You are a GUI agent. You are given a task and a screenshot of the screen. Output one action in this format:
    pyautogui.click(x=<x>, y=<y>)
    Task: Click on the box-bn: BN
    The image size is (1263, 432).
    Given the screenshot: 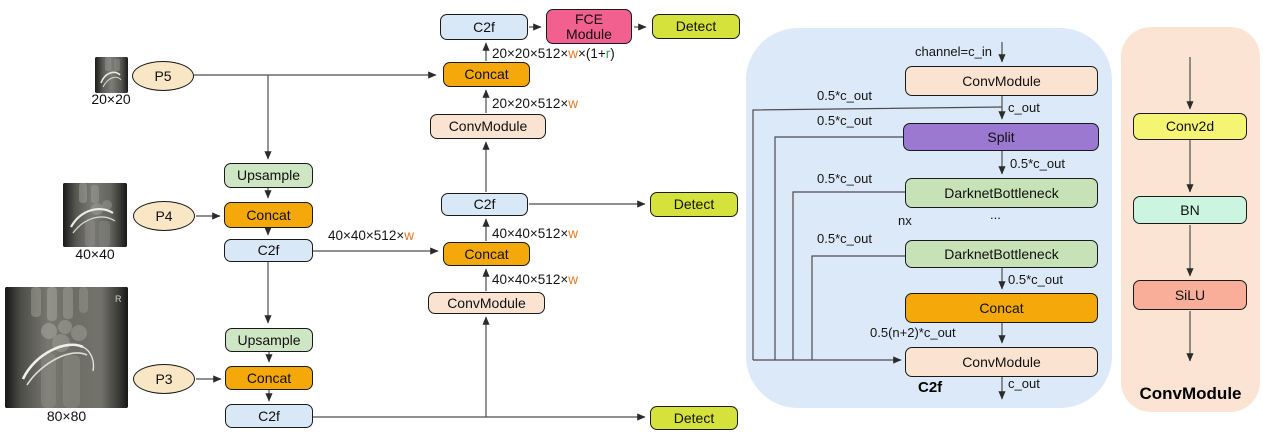 What is the action you would take?
    pyautogui.click(x=1190, y=210)
    